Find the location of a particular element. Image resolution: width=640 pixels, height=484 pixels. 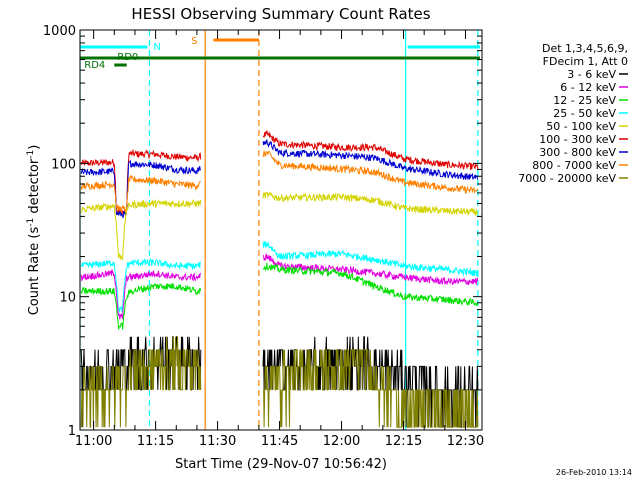

legend-header-line: Det 1,3,4,5,6,9, is located at coordinates (585, 48).